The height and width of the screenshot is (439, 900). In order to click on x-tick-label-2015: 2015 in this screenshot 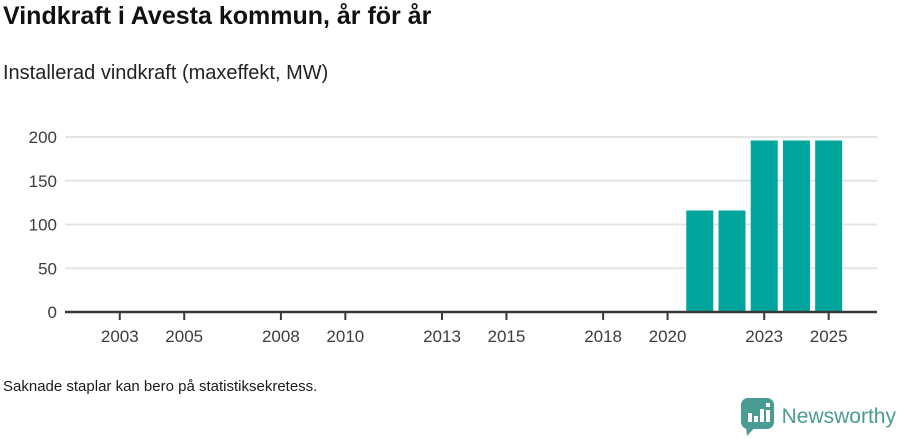, I will do `click(507, 336)`.